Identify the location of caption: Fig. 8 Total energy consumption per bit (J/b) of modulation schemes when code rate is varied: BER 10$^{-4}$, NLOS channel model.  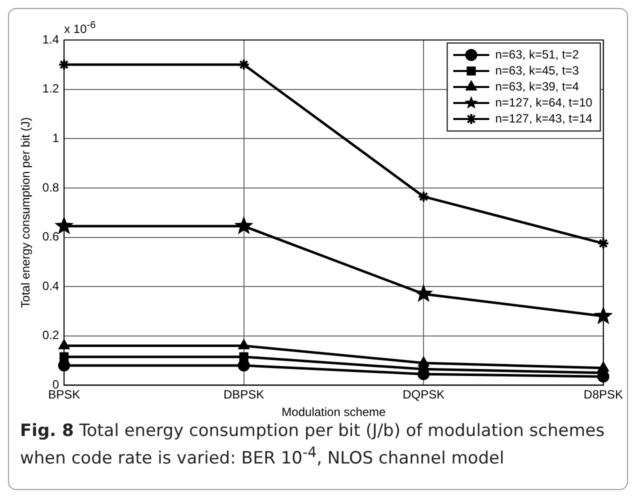
(313, 445).